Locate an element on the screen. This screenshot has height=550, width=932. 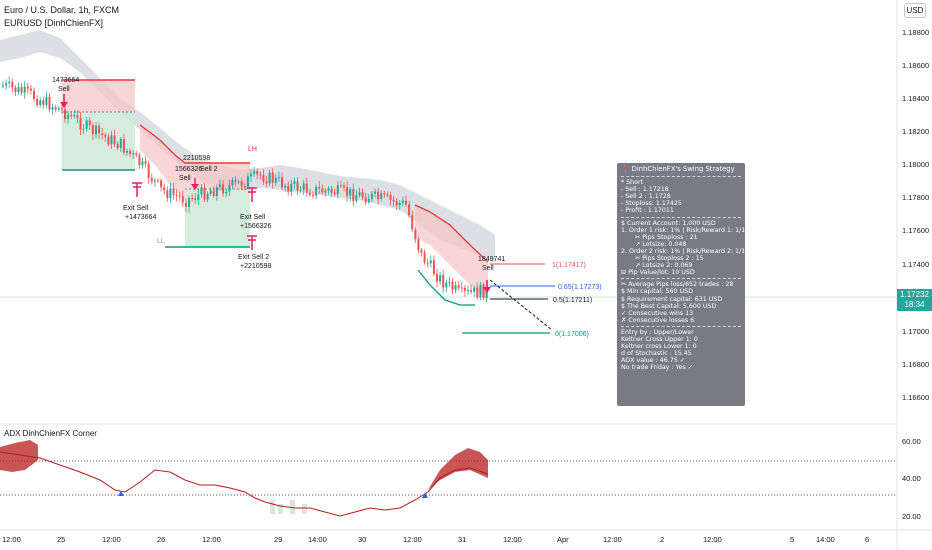
price-tick: 1.18000 is located at coordinates (915, 164).